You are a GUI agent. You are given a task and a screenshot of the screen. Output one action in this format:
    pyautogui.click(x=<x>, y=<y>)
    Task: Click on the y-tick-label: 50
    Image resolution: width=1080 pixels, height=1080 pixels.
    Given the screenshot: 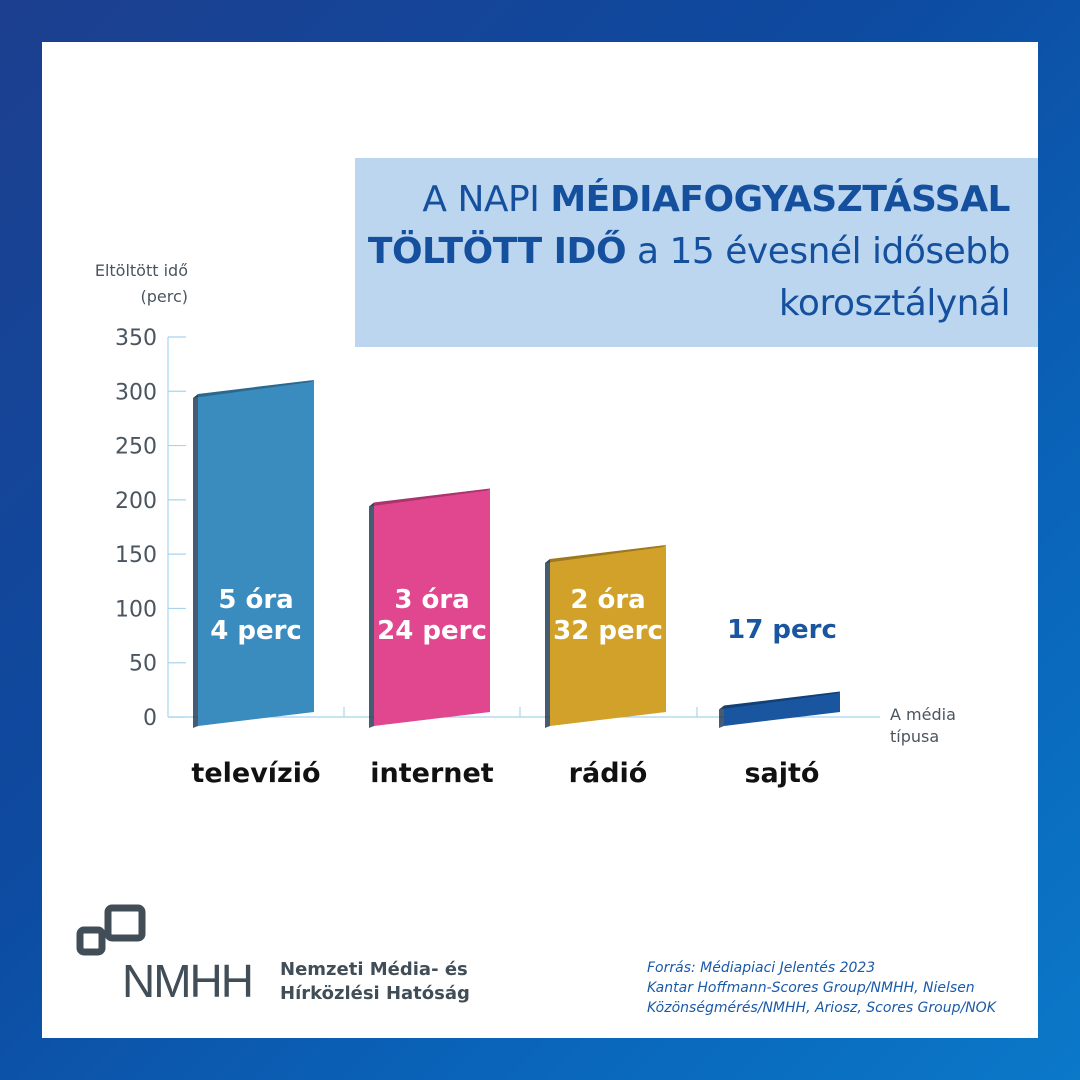 What is the action you would take?
    pyautogui.click(x=143, y=664)
    